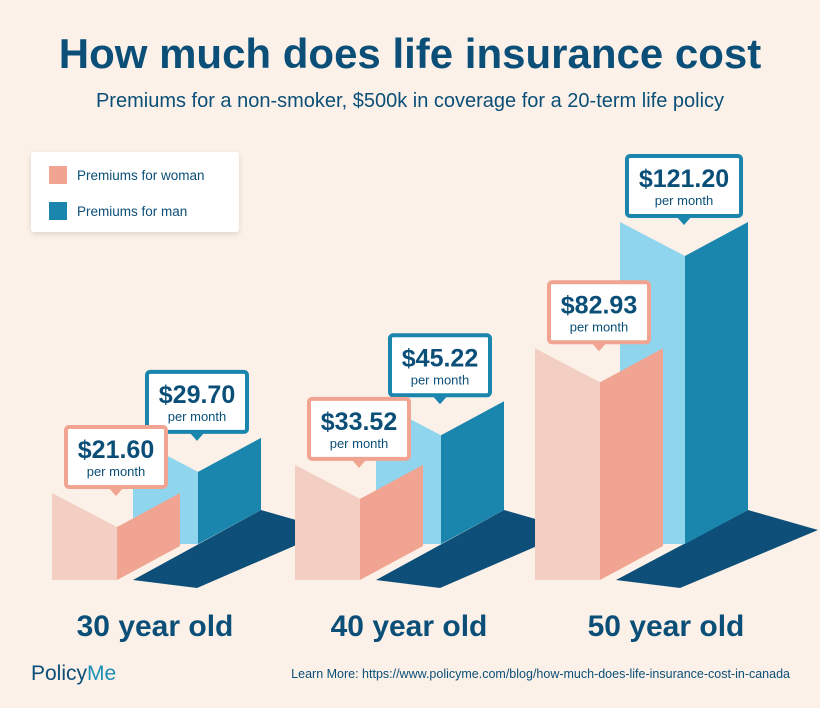  I want to click on bar-man-2-front, so click(472, 472).